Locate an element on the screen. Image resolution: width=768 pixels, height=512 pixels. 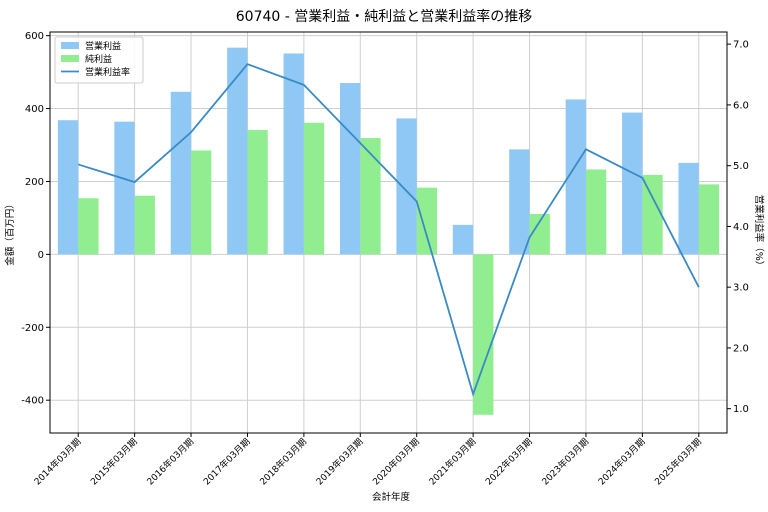
x-tick-label-1: 2015年03月期 is located at coordinates (114, 462).